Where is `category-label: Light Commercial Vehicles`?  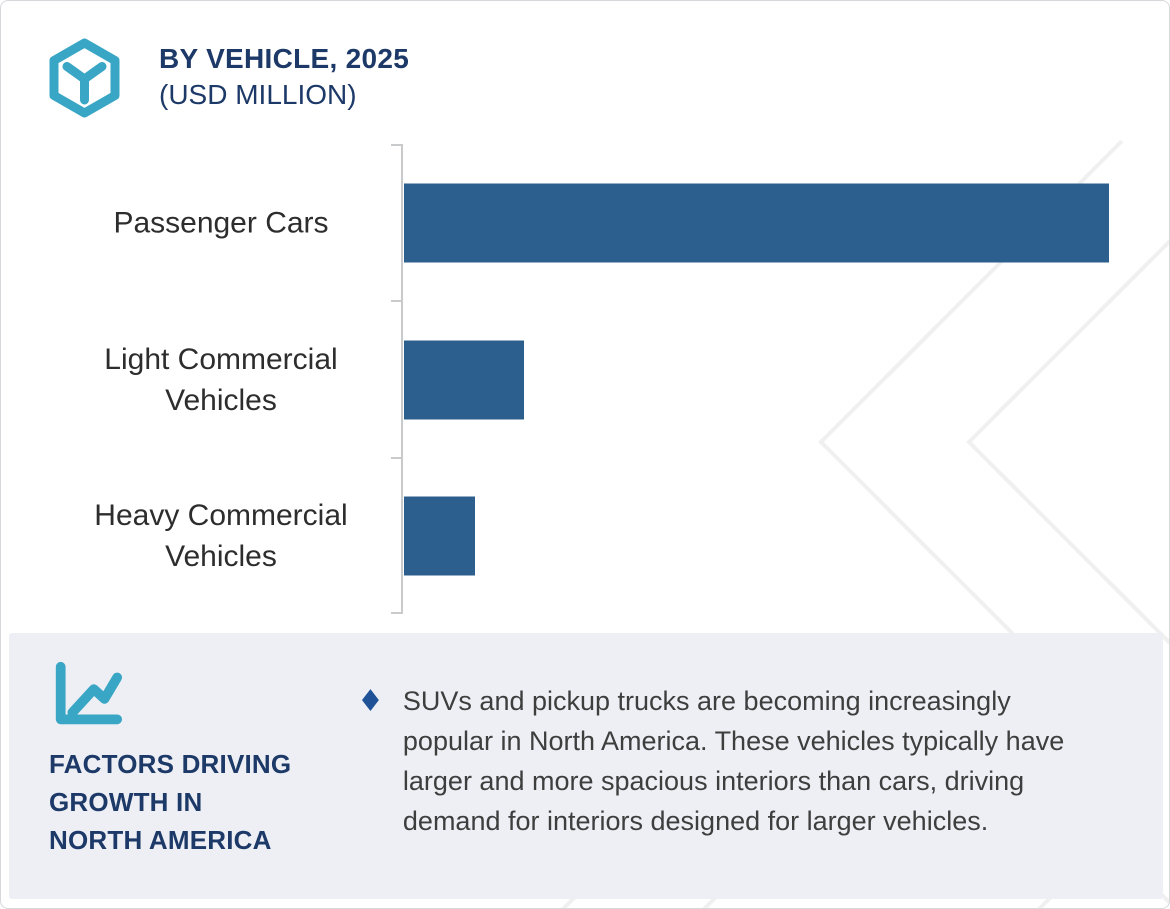 category-label: Light Commercial Vehicles is located at coordinates (221, 379).